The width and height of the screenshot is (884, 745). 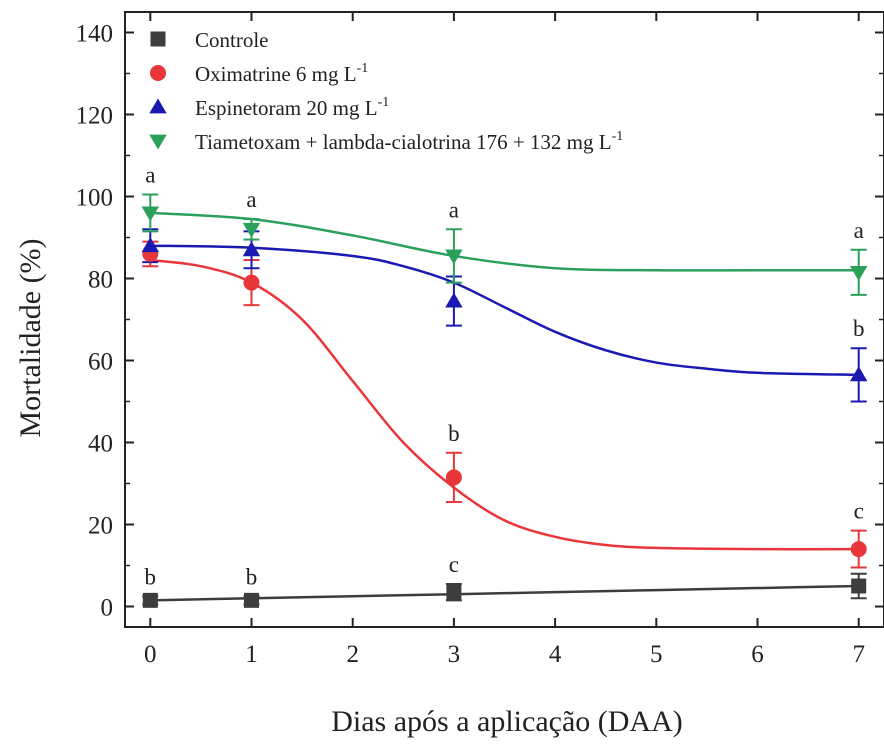 I want to click on x-tick-label: 7, so click(x=858, y=654).